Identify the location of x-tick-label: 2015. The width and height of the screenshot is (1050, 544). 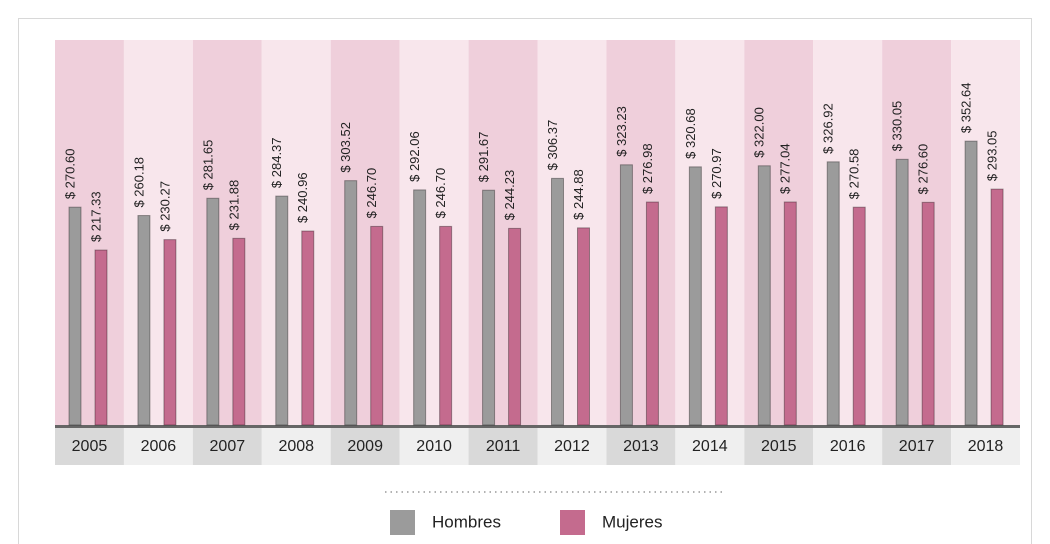
(779, 446).